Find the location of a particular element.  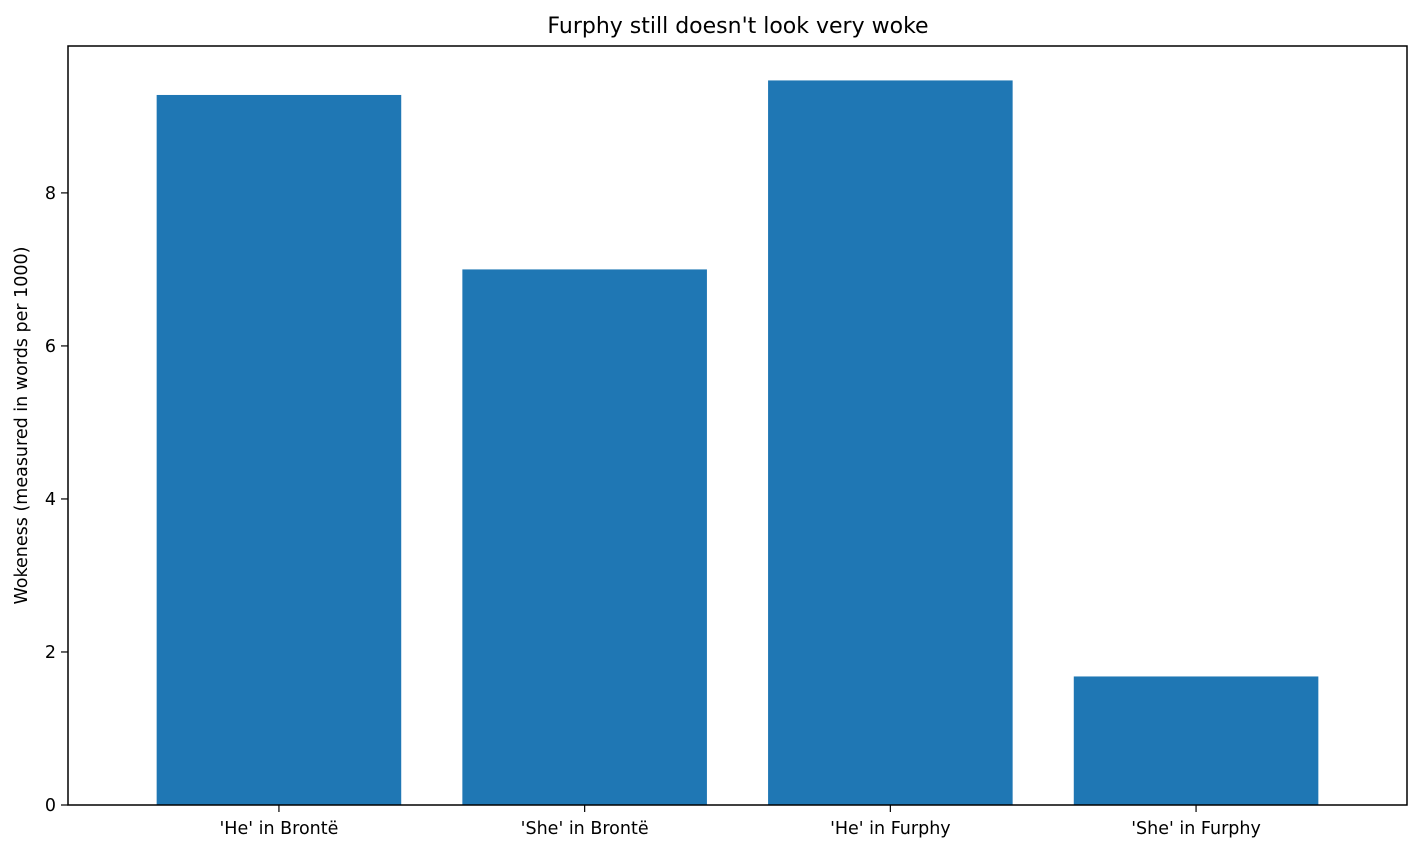

y-tick-label: 6 is located at coordinates (50, 347).